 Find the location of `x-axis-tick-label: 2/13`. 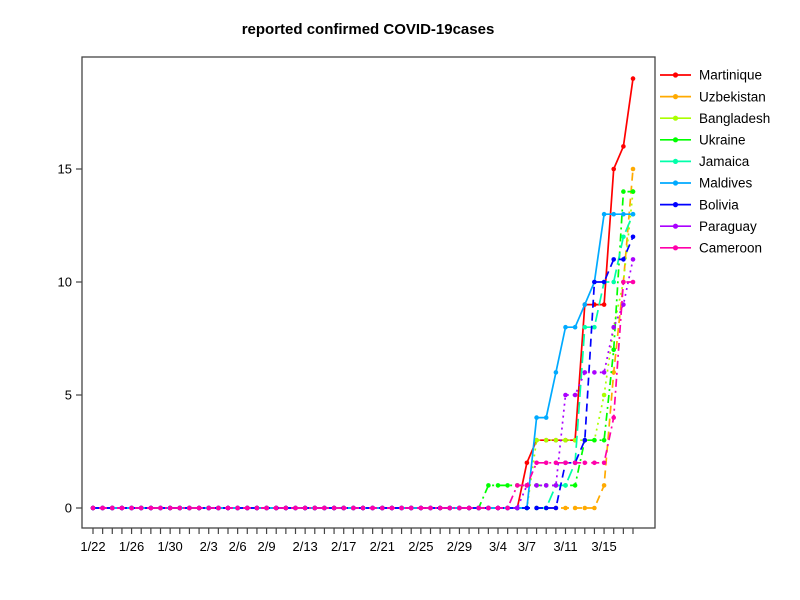

x-axis-tick-label: 2/13 is located at coordinates (304, 546).